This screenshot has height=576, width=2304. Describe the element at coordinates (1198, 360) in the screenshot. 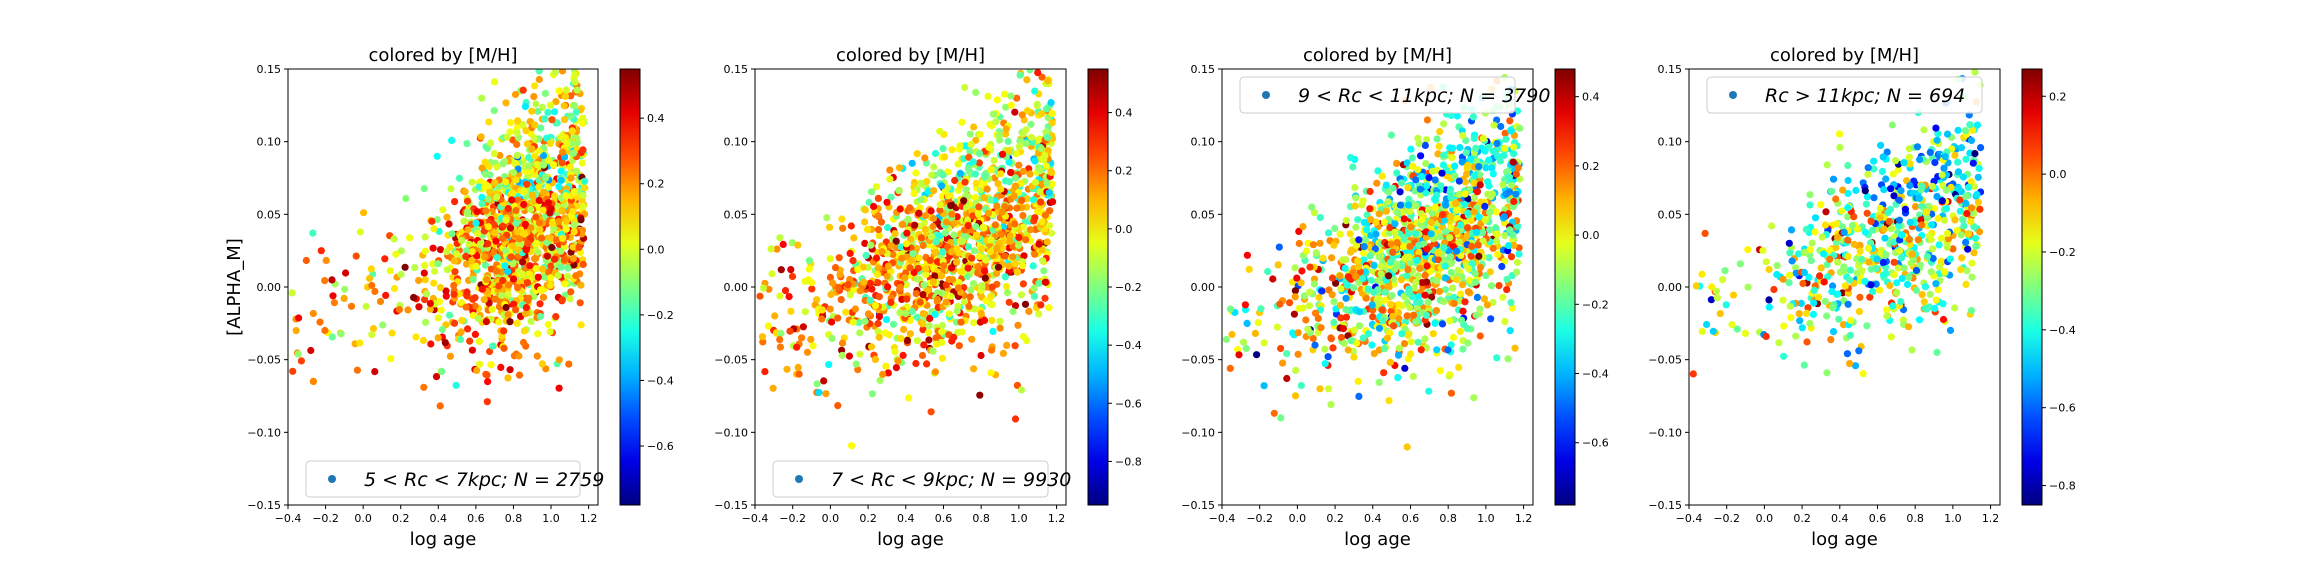

I see `y-tick-label: −0.05` at that location.